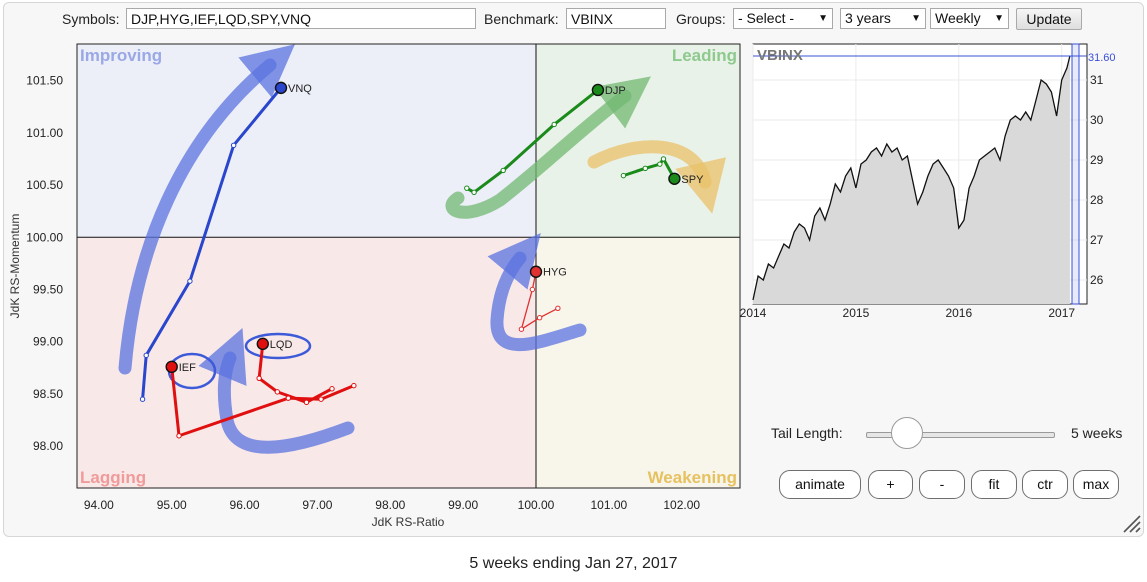 The width and height of the screenshot is (1147, 582). What do you see at coordinates (261, 399) in the screenshot?
I see `series-ief: IEF` at bounding box center [261, 399].